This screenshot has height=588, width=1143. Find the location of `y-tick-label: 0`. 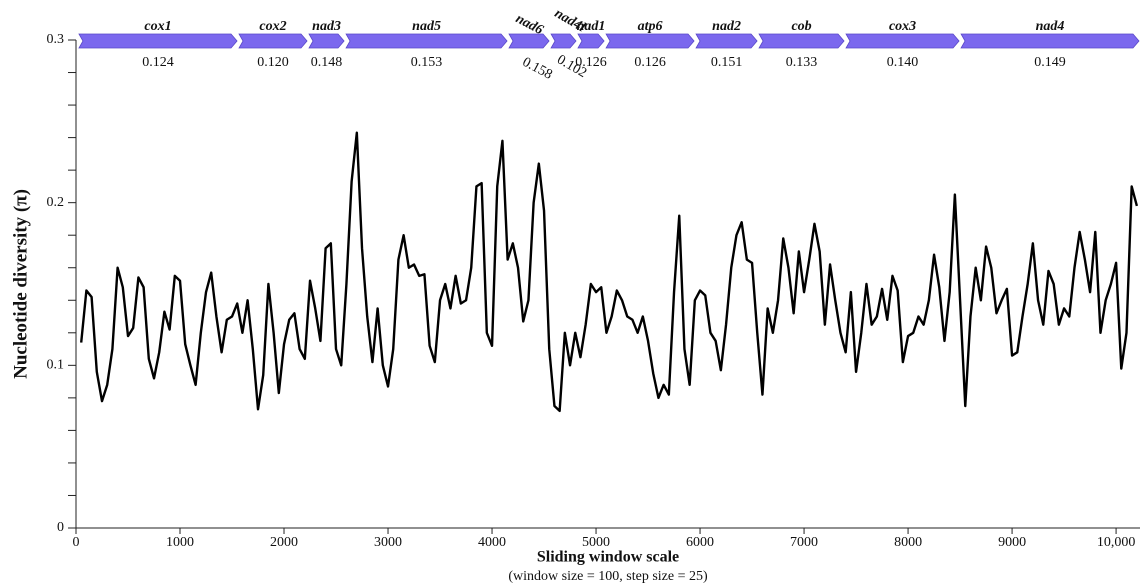

y-tick-label: 0 is located at coordinates (60, 527).